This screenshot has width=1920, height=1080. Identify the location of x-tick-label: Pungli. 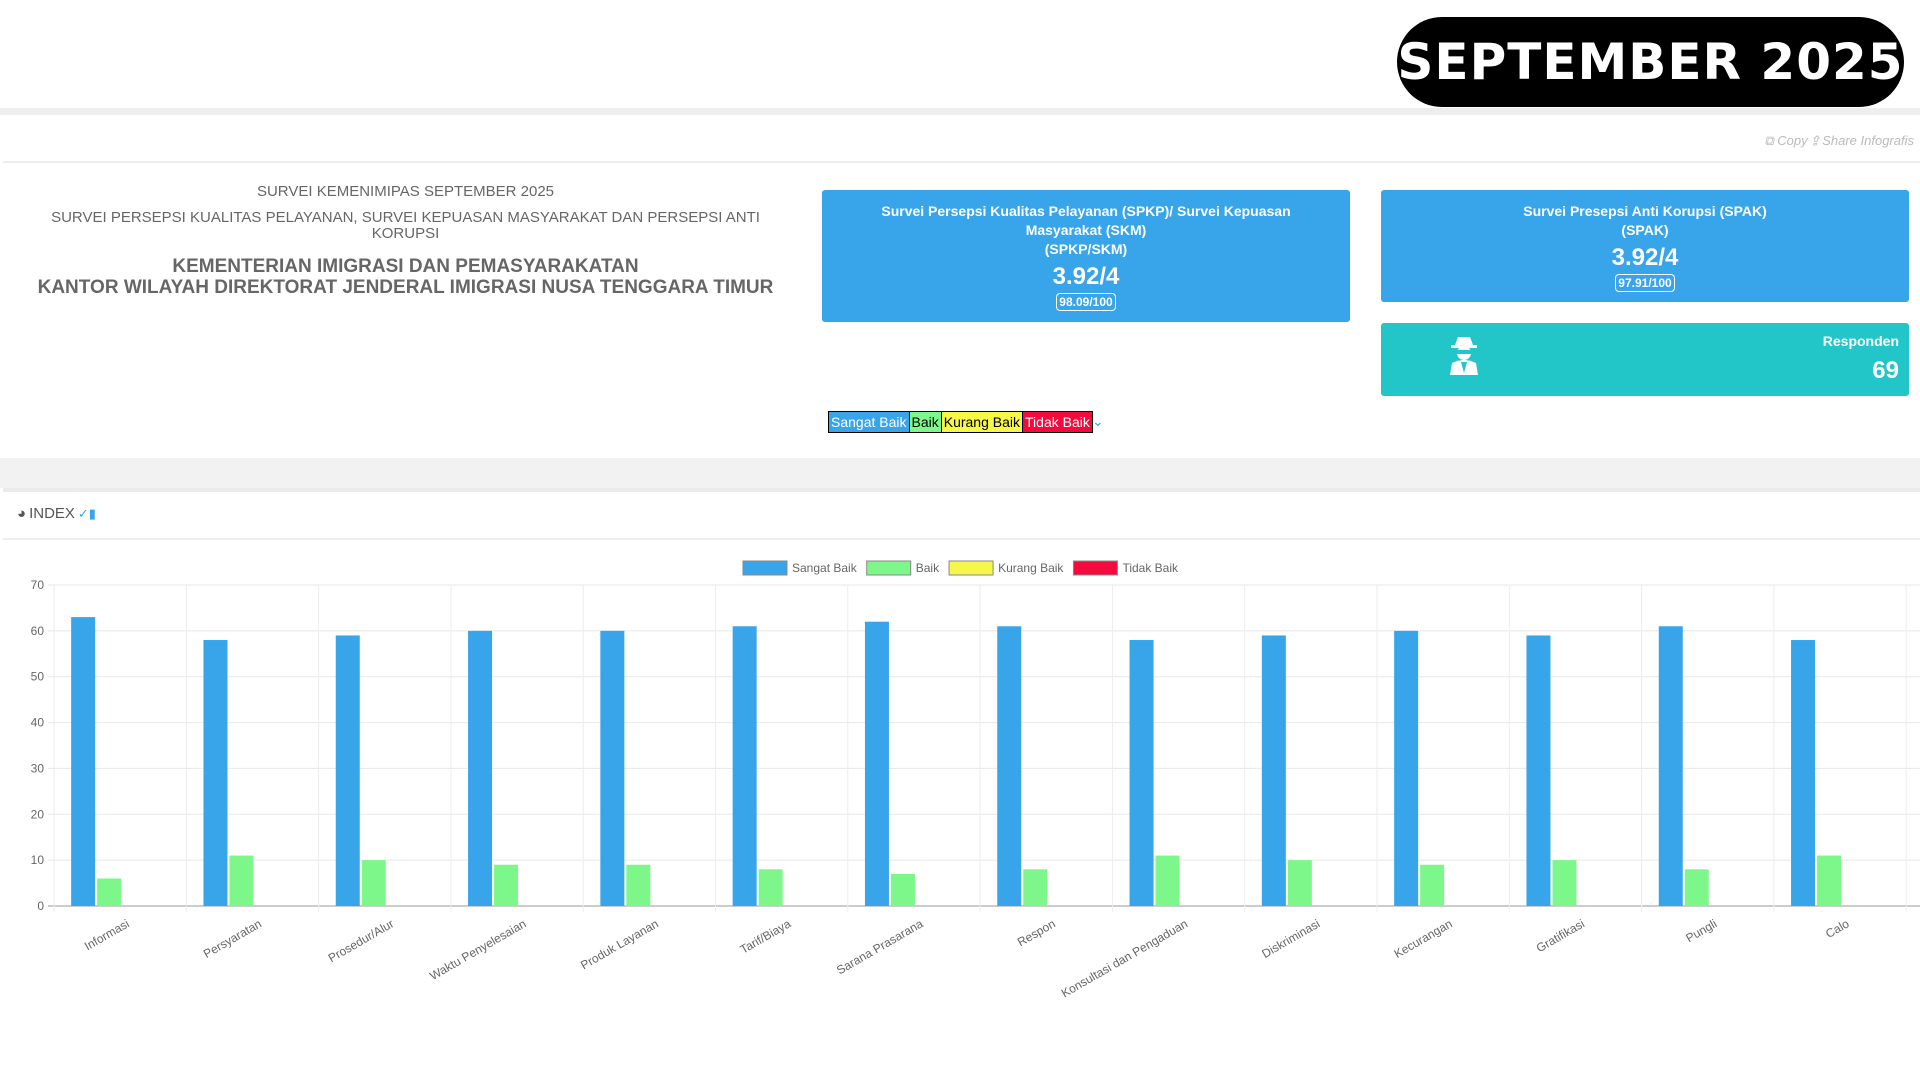
(1701, 930).